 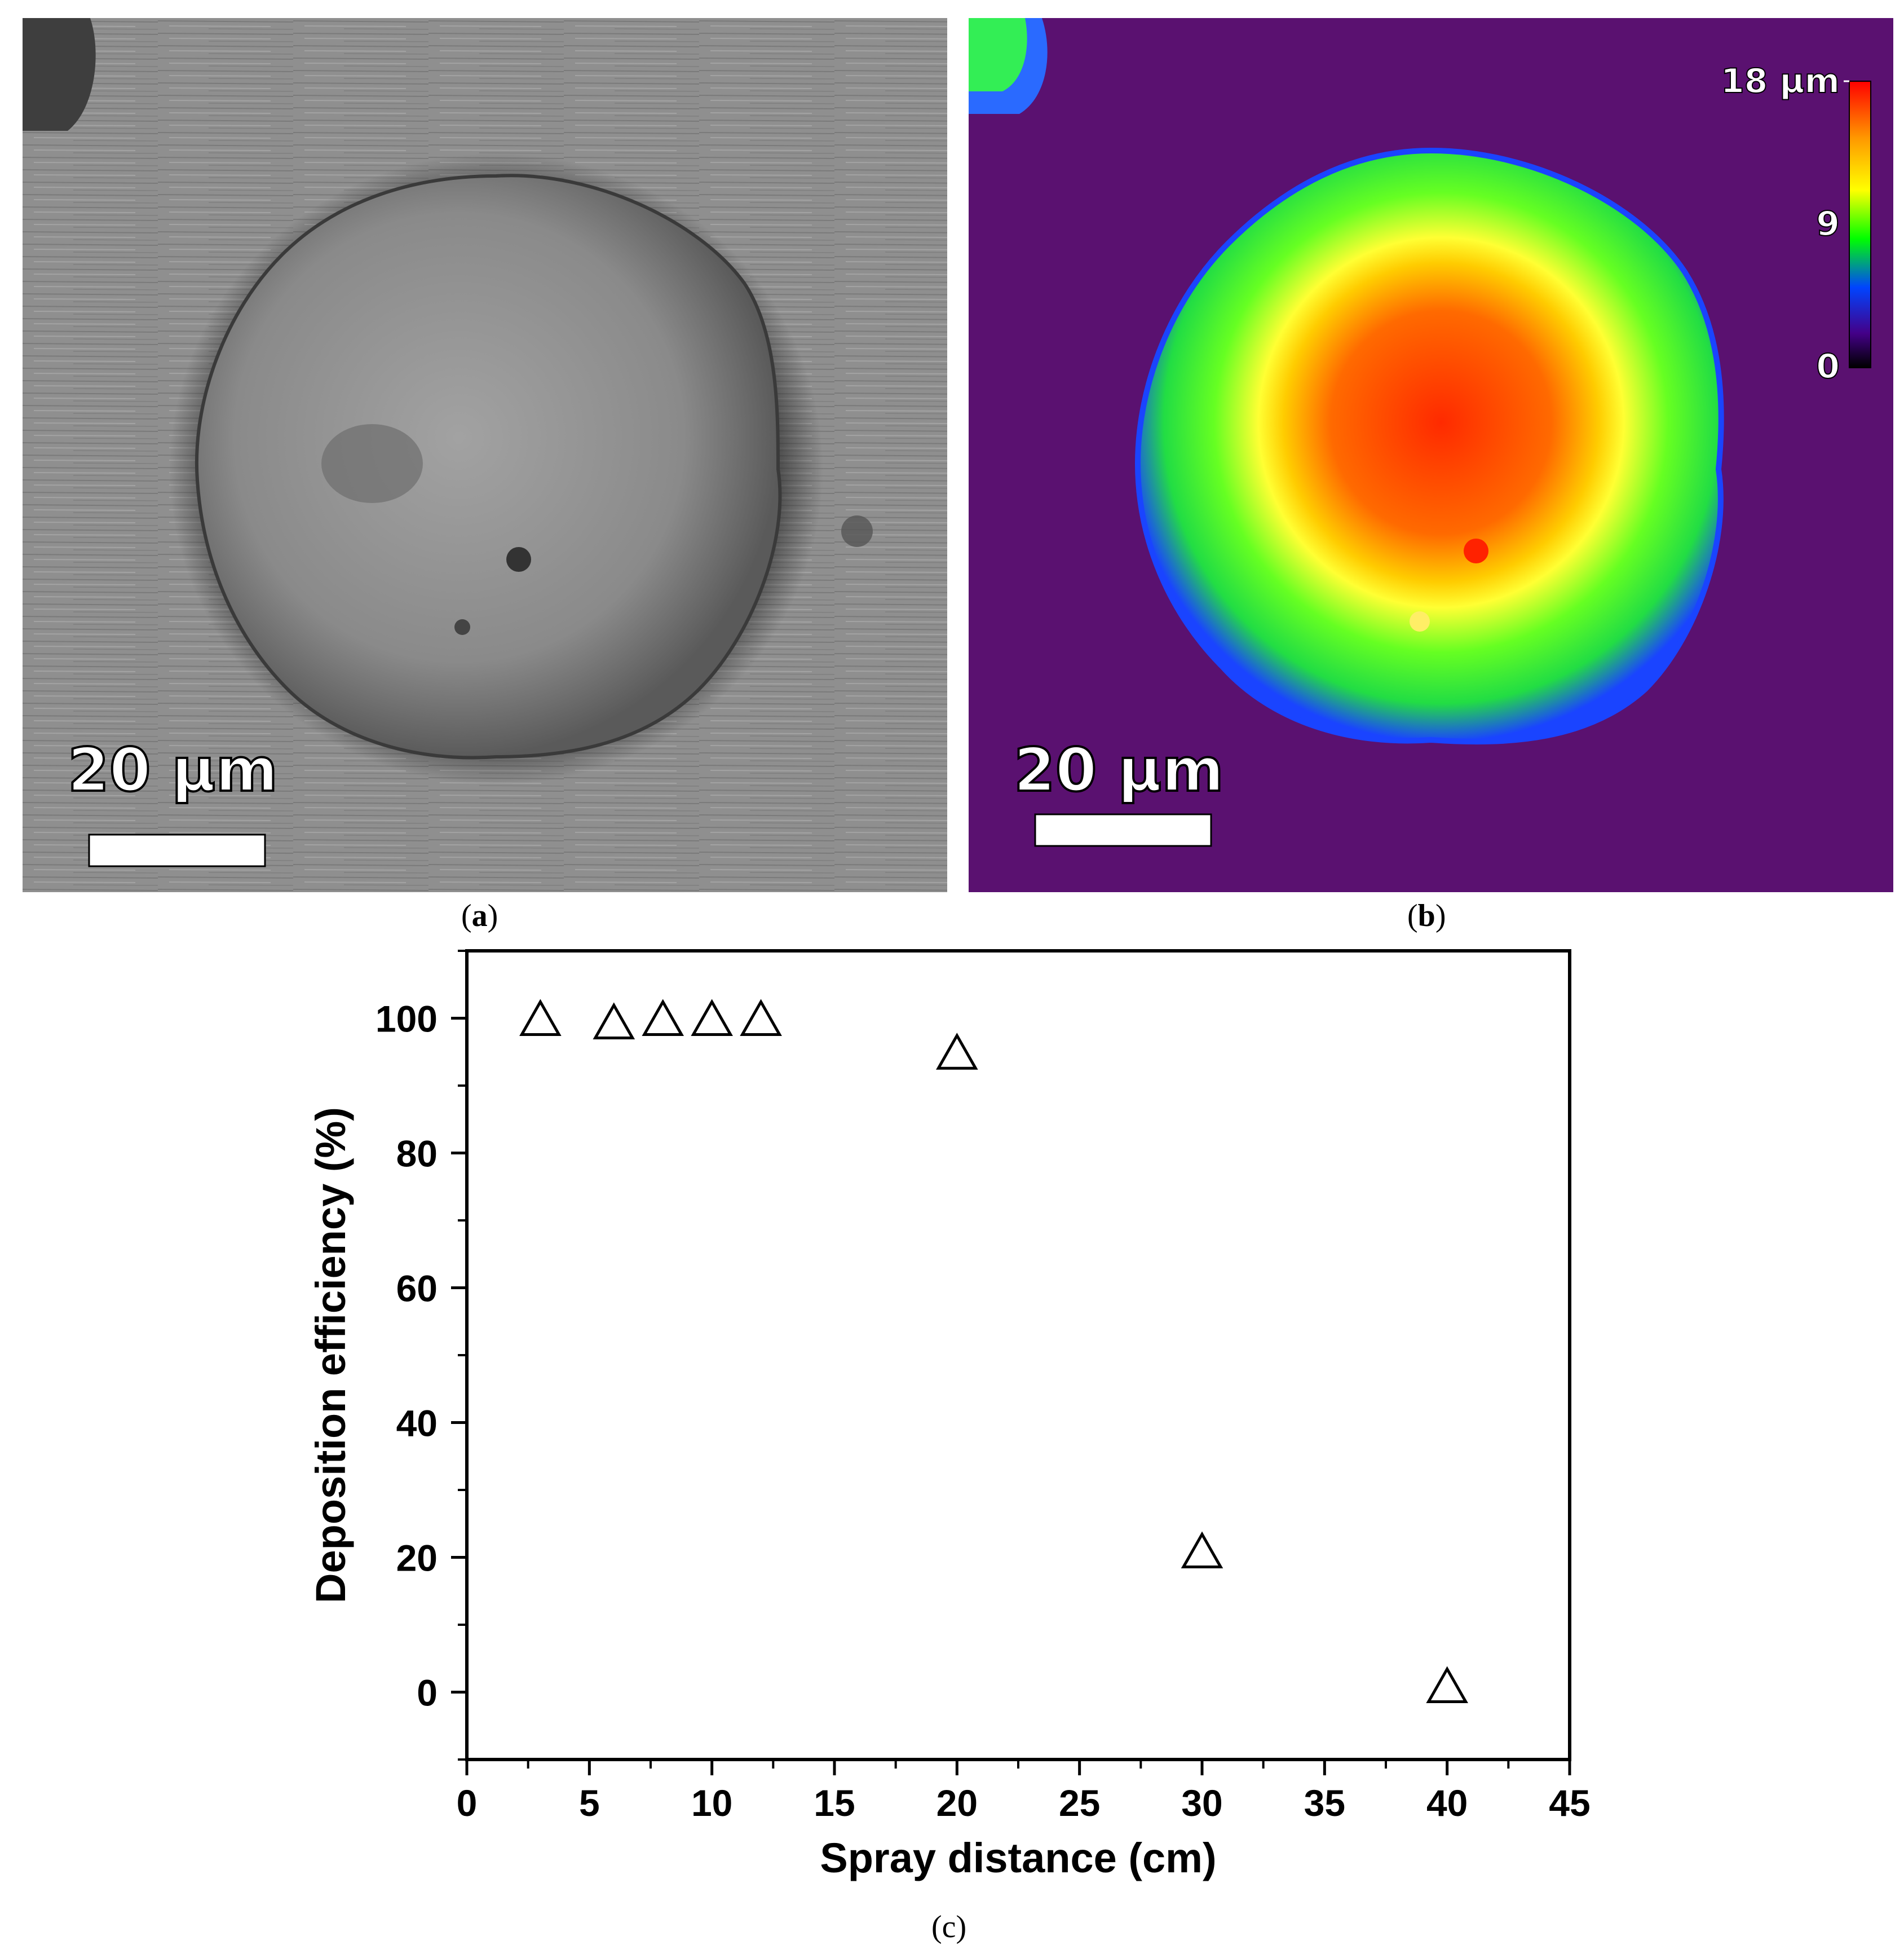 What do you see at coordinates (177, 851) in the screenshot?
I see `scalebar-a` at bounding box center [177, 851].